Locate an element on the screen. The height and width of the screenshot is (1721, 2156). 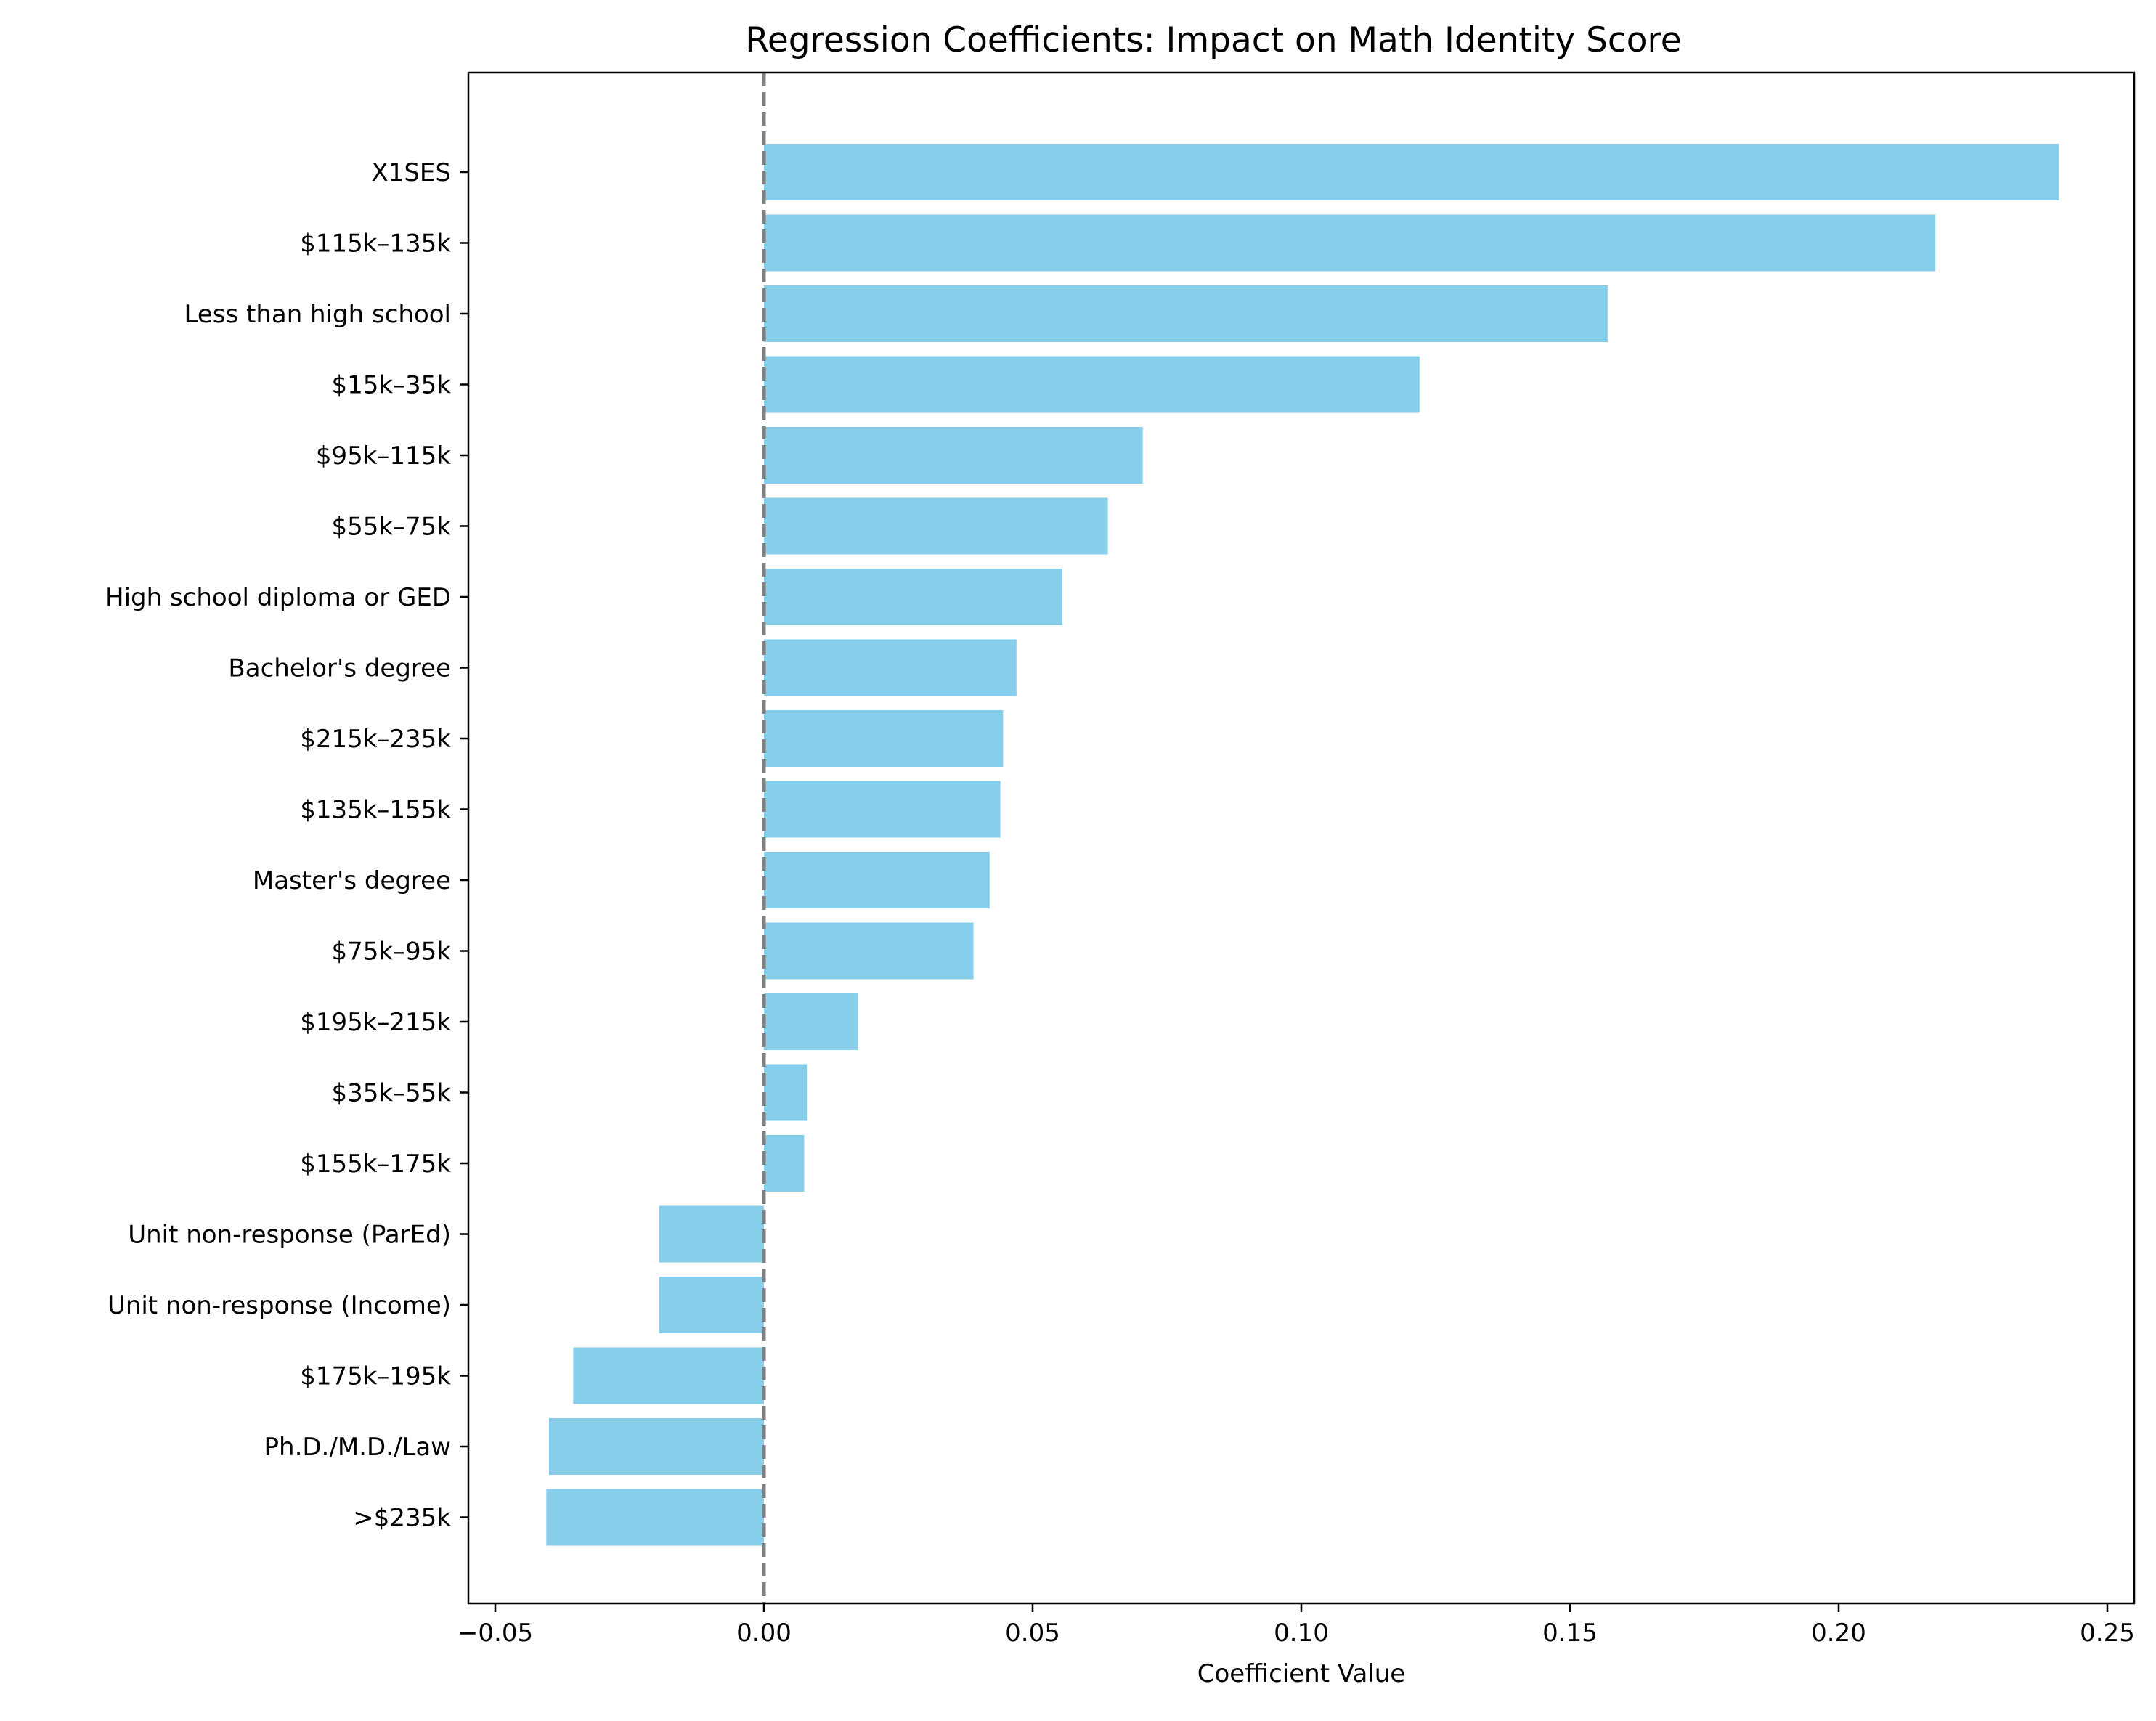
y-tick-label: Master's degree is located at coordinates (352, 880).